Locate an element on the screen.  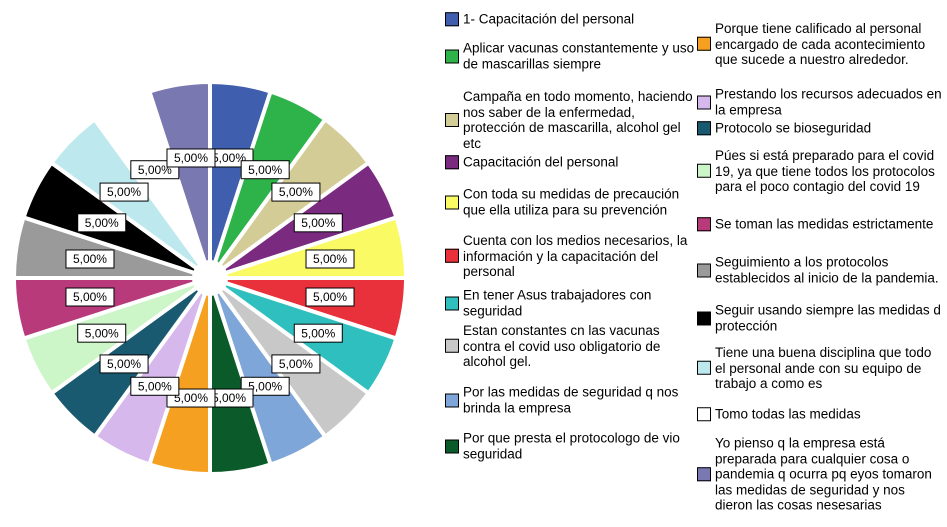
legend-entry: Protocolo se bioseguridad is located at coordinates (821, 128).